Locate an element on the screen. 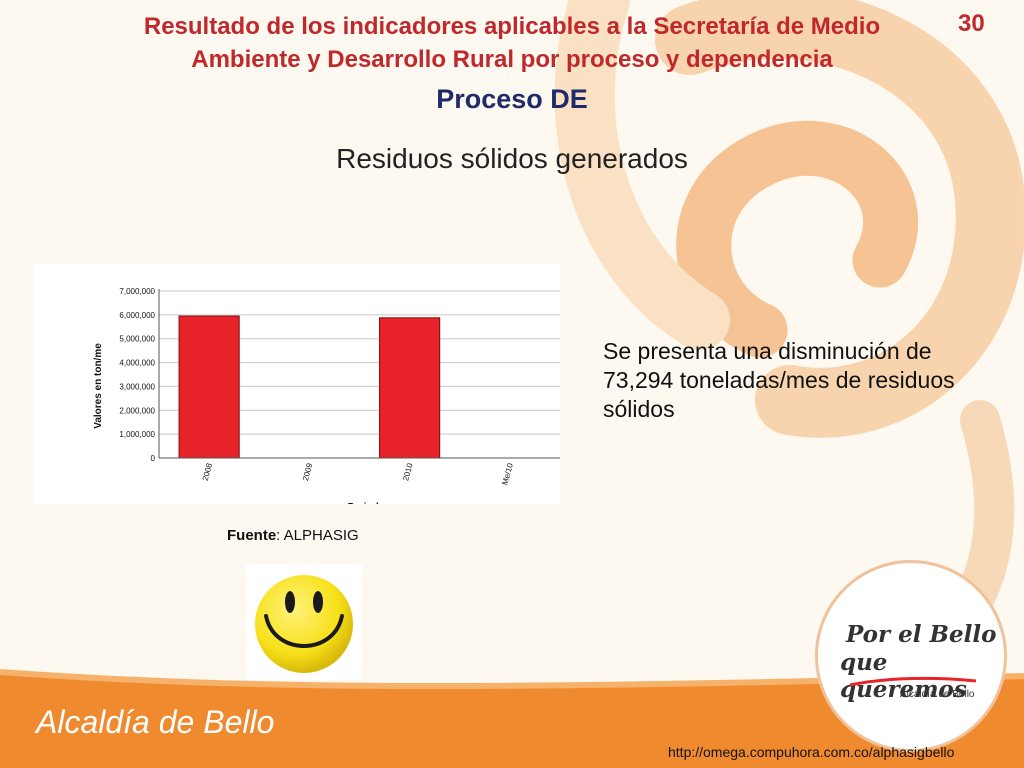 This screenshot has height=768, width=1024. x-tick-label: 2008 is located at coordinates (207, 472).